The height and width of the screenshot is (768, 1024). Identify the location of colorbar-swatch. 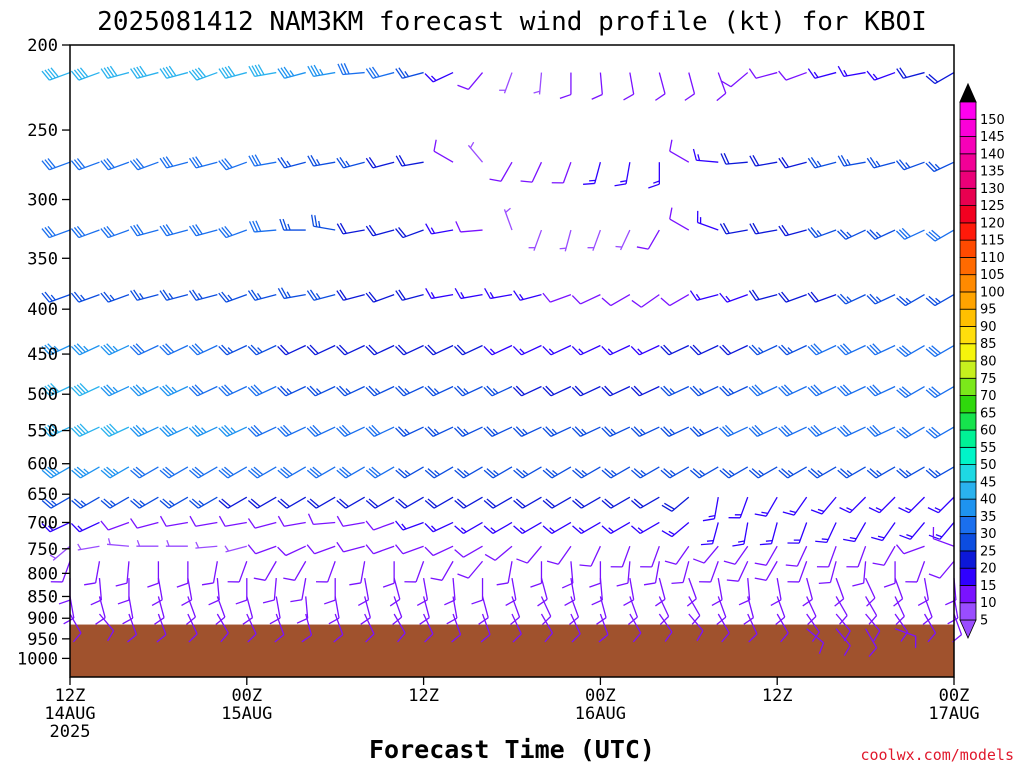
(968, 507).